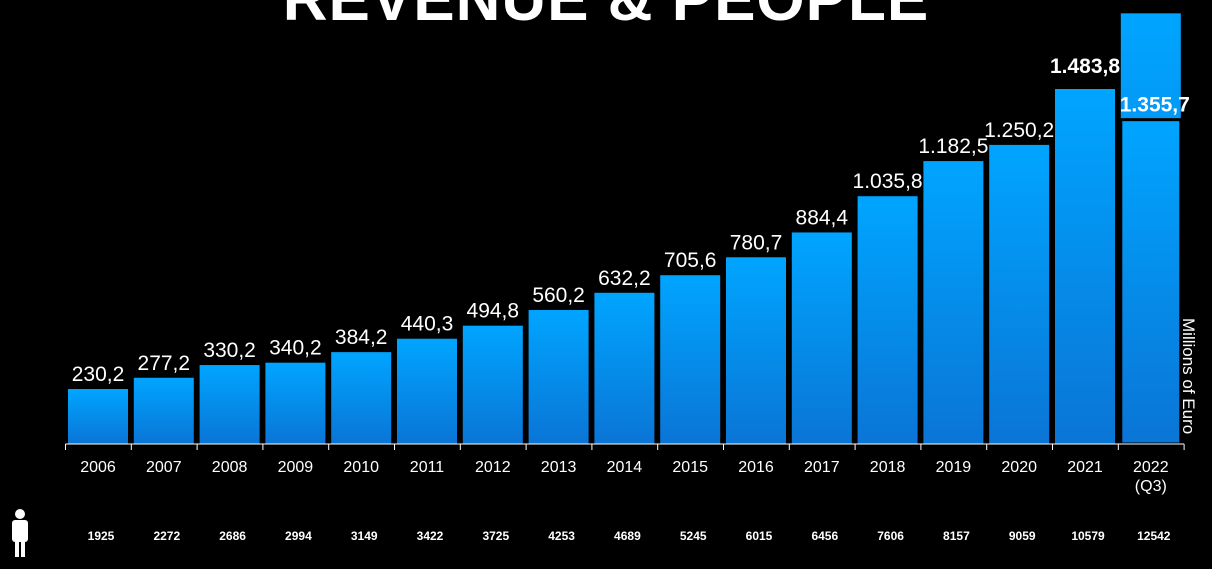 The width and height of the screenshot is (1212, 569). Describe the element at coordinates (98, 374) in the screenshot. I see `value-label: 230,2` at that location.